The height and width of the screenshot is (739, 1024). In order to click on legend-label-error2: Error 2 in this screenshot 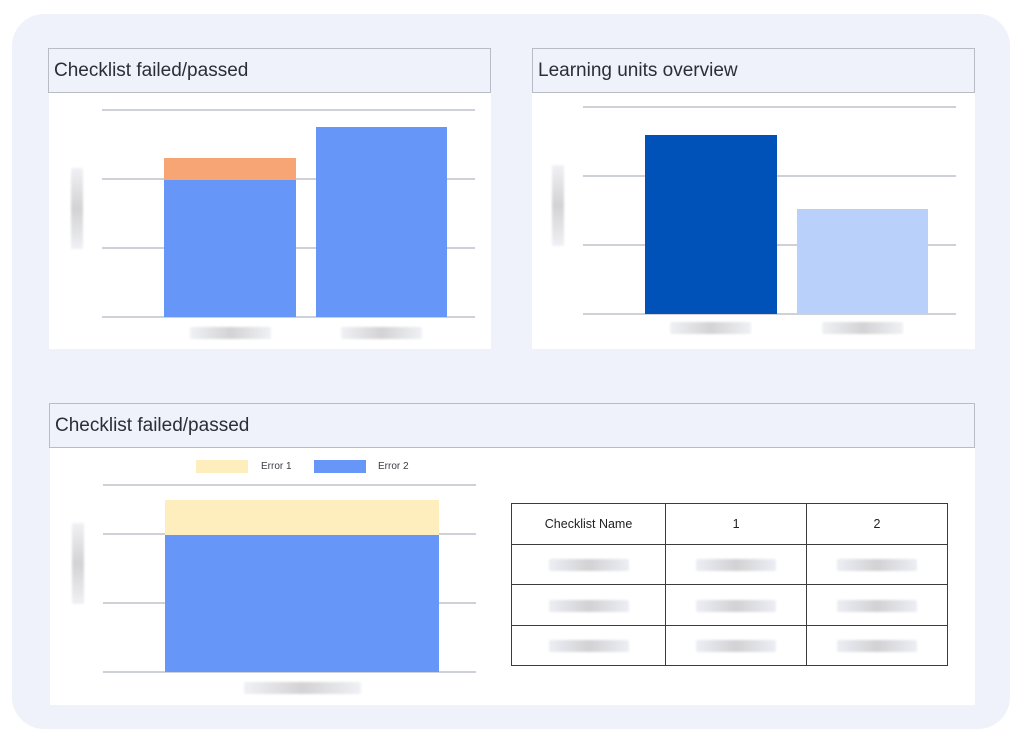, I will do `click(393, 466)`.